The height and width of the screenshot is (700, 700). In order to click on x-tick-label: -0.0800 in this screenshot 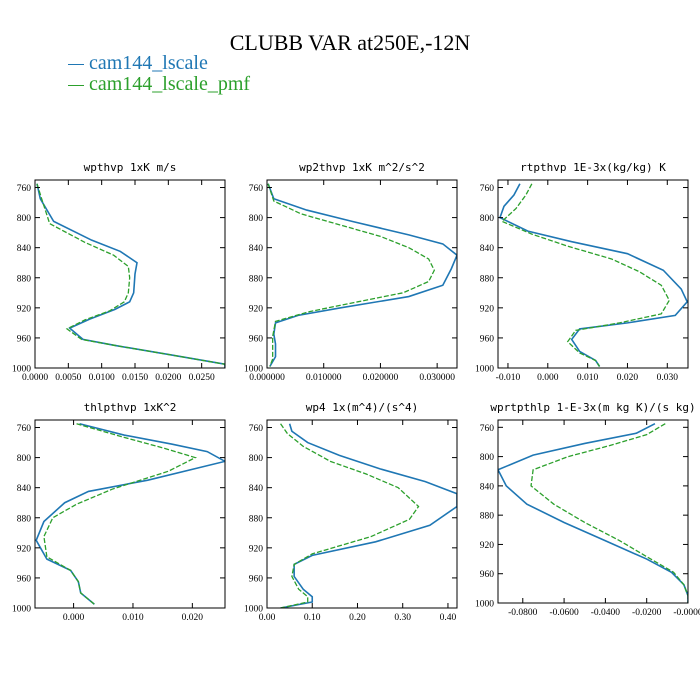, I will do `click(523, 613)`.